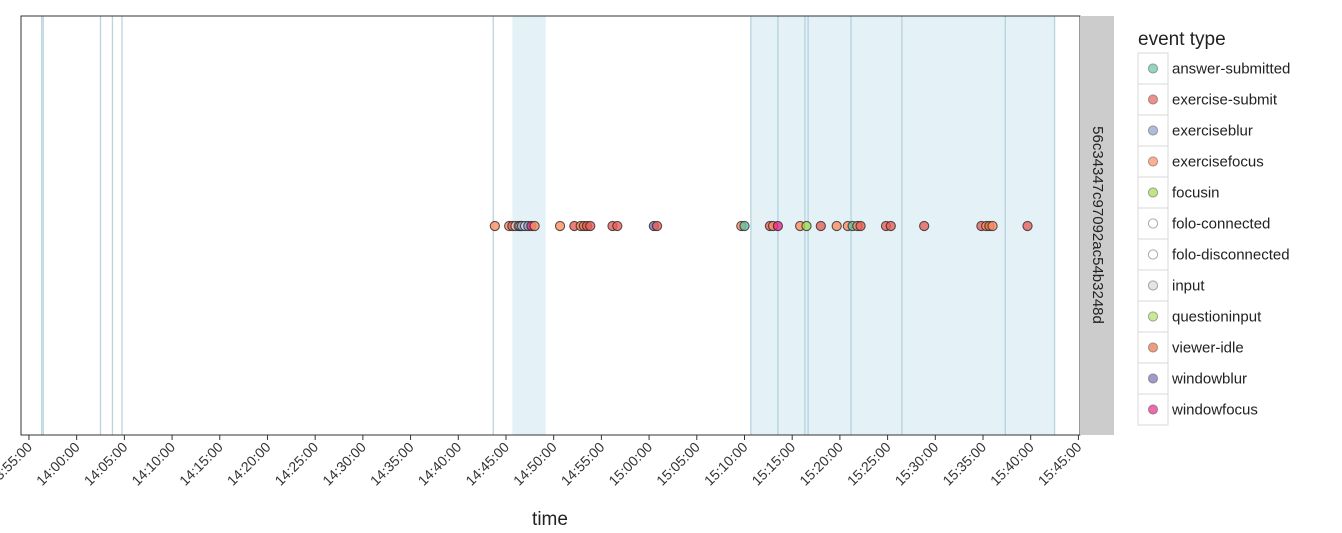 Image resolution: width=1342 pixels, height=533 pixels. What do you see at coordinates (1214, 410) in the screenshot?
I see `legend-label: windowfocus` at bounding box center [1214, 410].